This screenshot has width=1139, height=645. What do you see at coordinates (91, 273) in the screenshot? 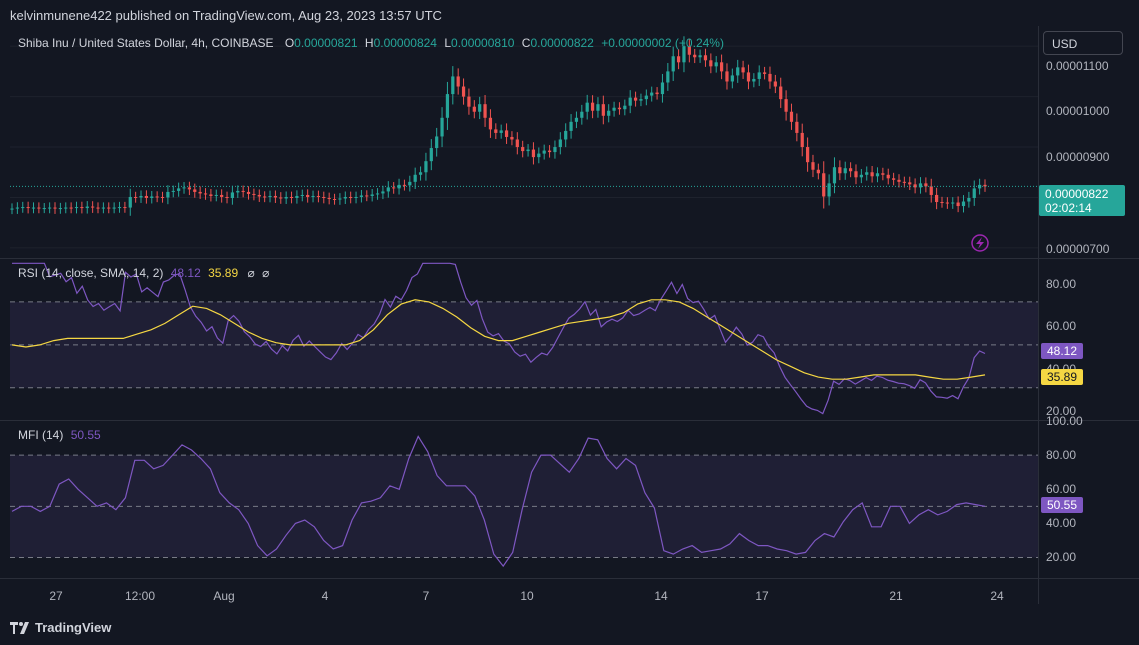
I see `rsi-title: RSI (14, close, SMA, 14, 2)` at bounding box center [91, 273].